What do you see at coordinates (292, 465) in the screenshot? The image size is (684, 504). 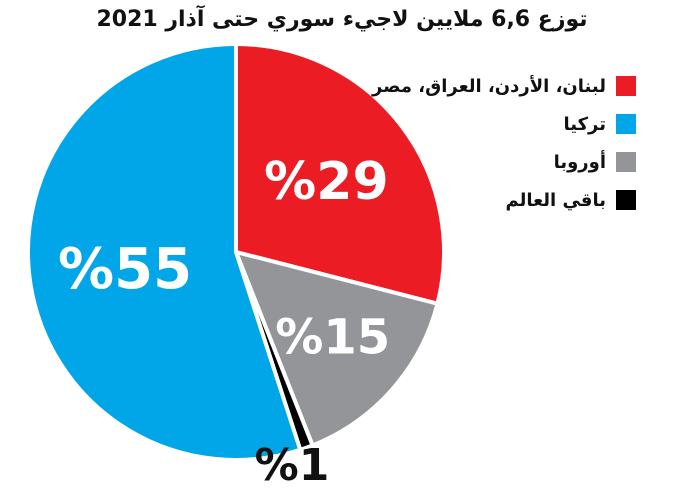 I see `pie-value-label-rest-of-world: %1` at bounding box center [292, 465].